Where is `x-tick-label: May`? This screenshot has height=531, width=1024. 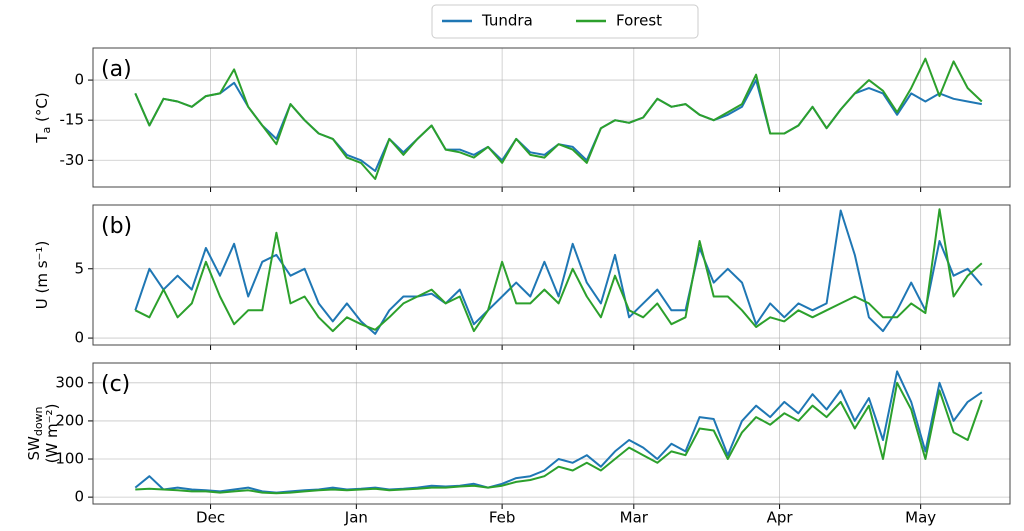 x-tick-label: May is located at coordinates (920, 518).